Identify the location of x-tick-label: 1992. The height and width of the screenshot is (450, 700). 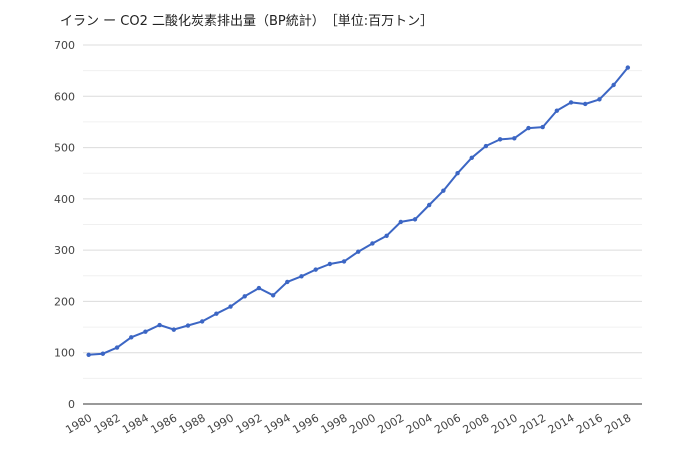
(249, 423).